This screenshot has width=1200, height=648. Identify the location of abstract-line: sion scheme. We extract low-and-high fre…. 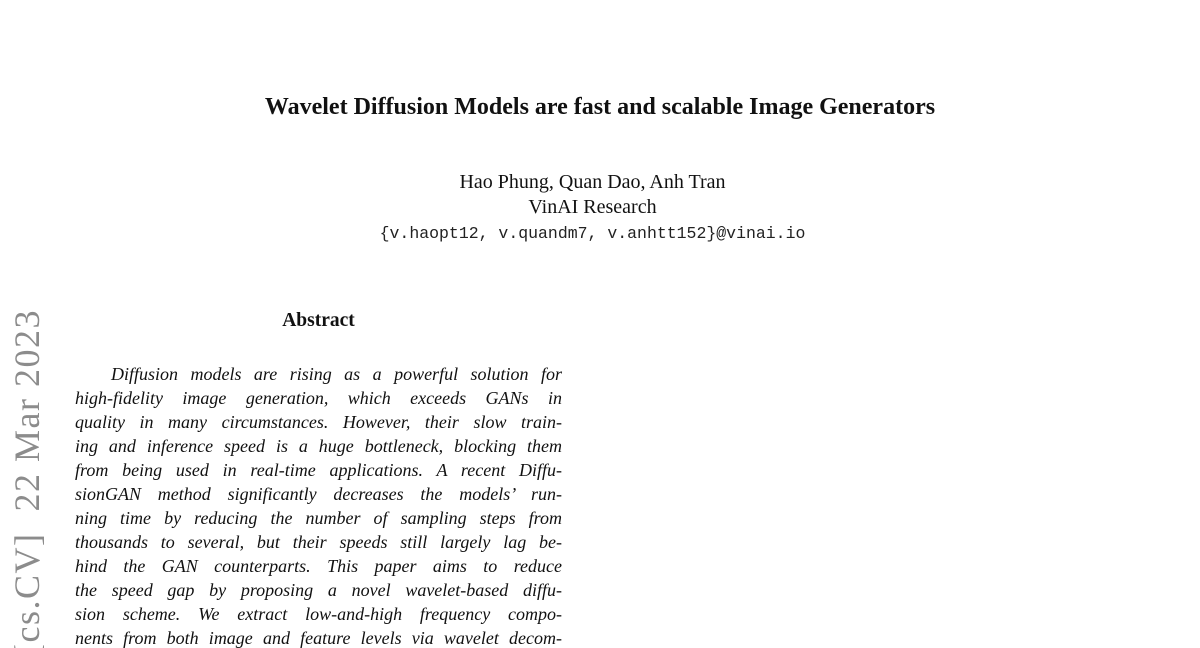
(318, 614).